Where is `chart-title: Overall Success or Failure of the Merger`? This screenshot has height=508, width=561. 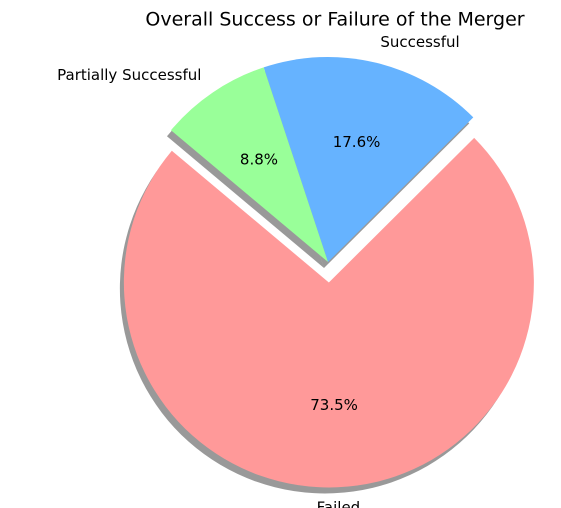 chart-title: Overall Success or Failure of the Merger is located at coordinates (334, 20).